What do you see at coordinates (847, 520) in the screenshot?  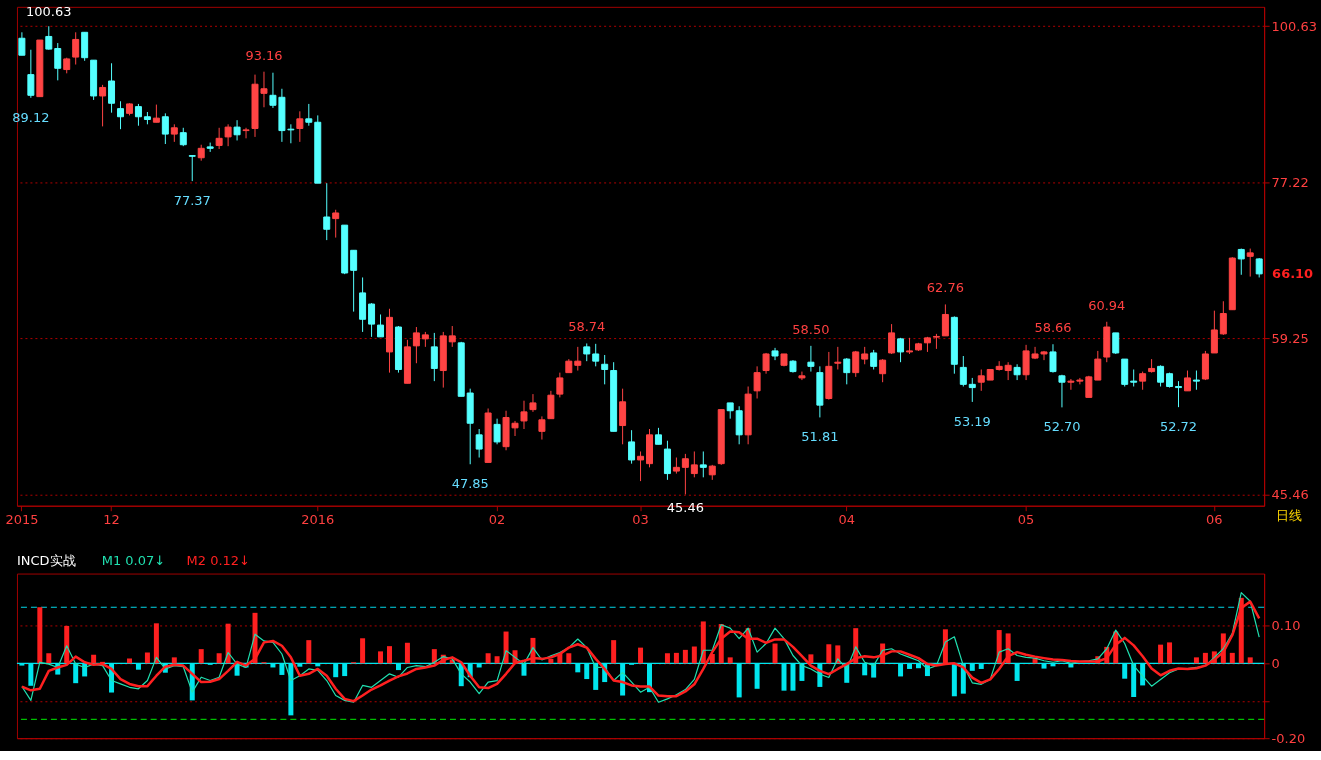 I see `x-tick-label: 04` at bounding box center [847, 520].